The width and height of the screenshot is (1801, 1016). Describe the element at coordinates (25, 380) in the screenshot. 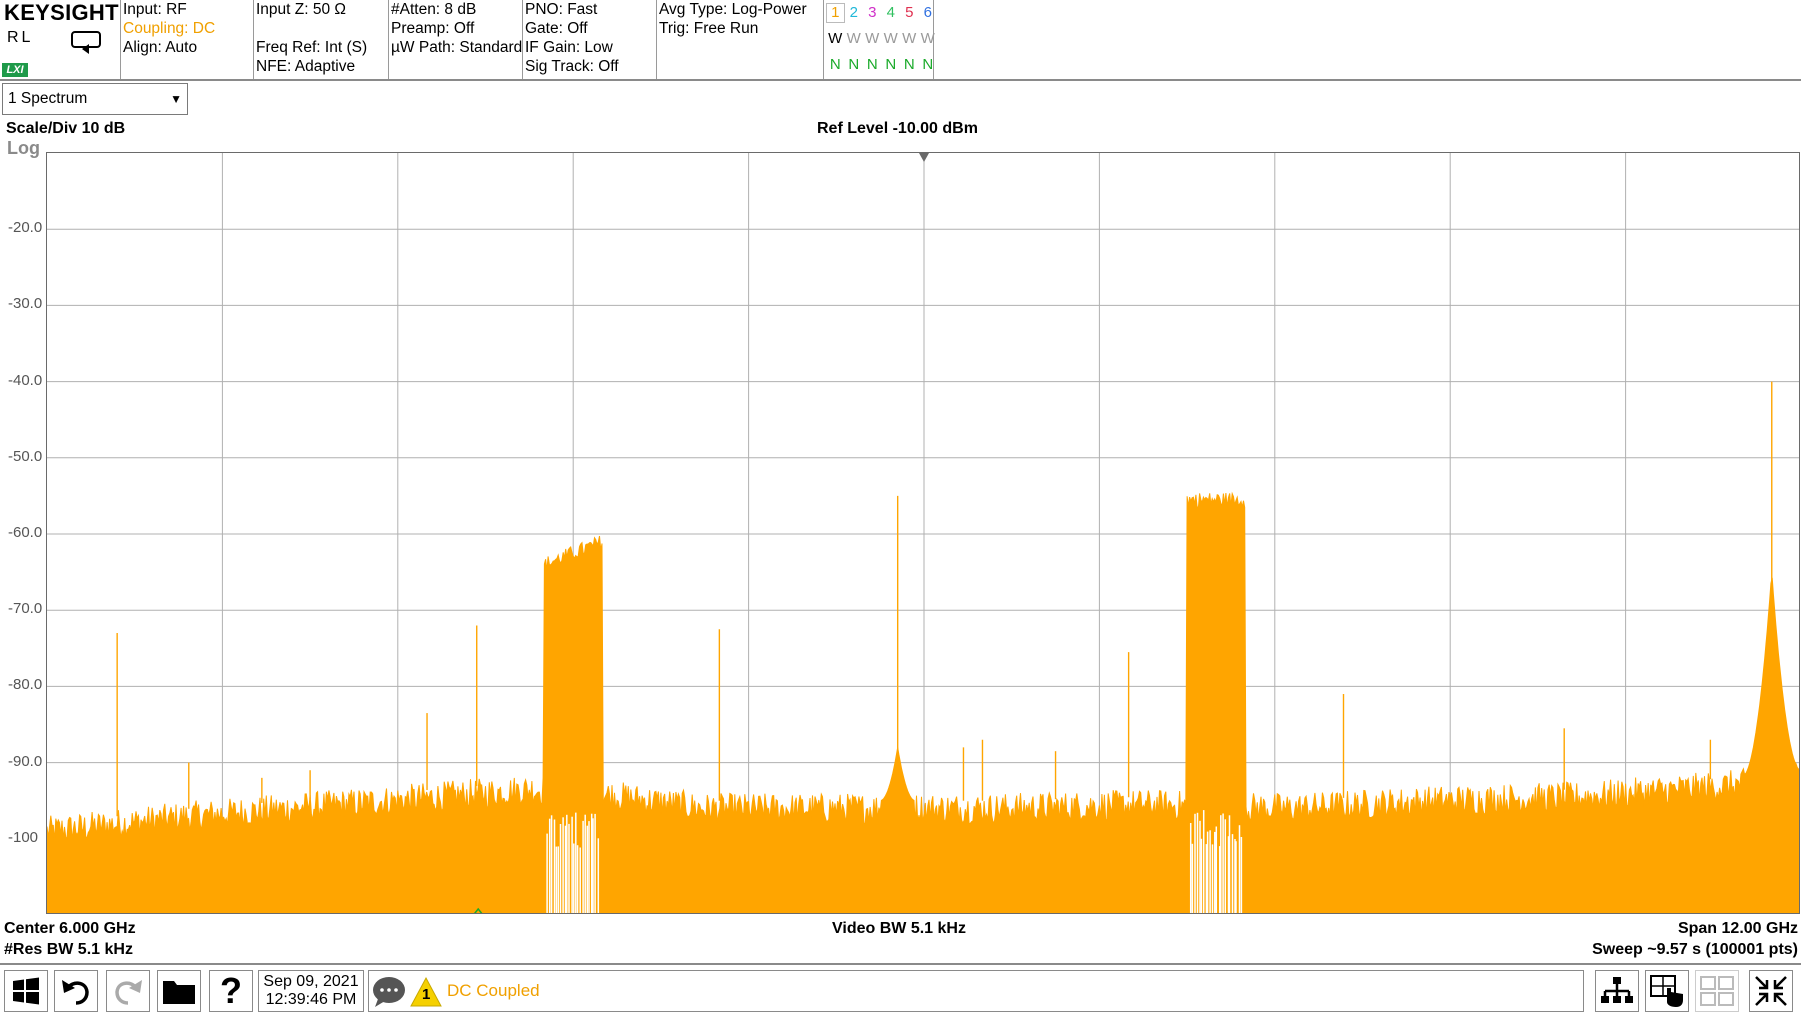

I see `y-tick-label: -40.0` at that location.